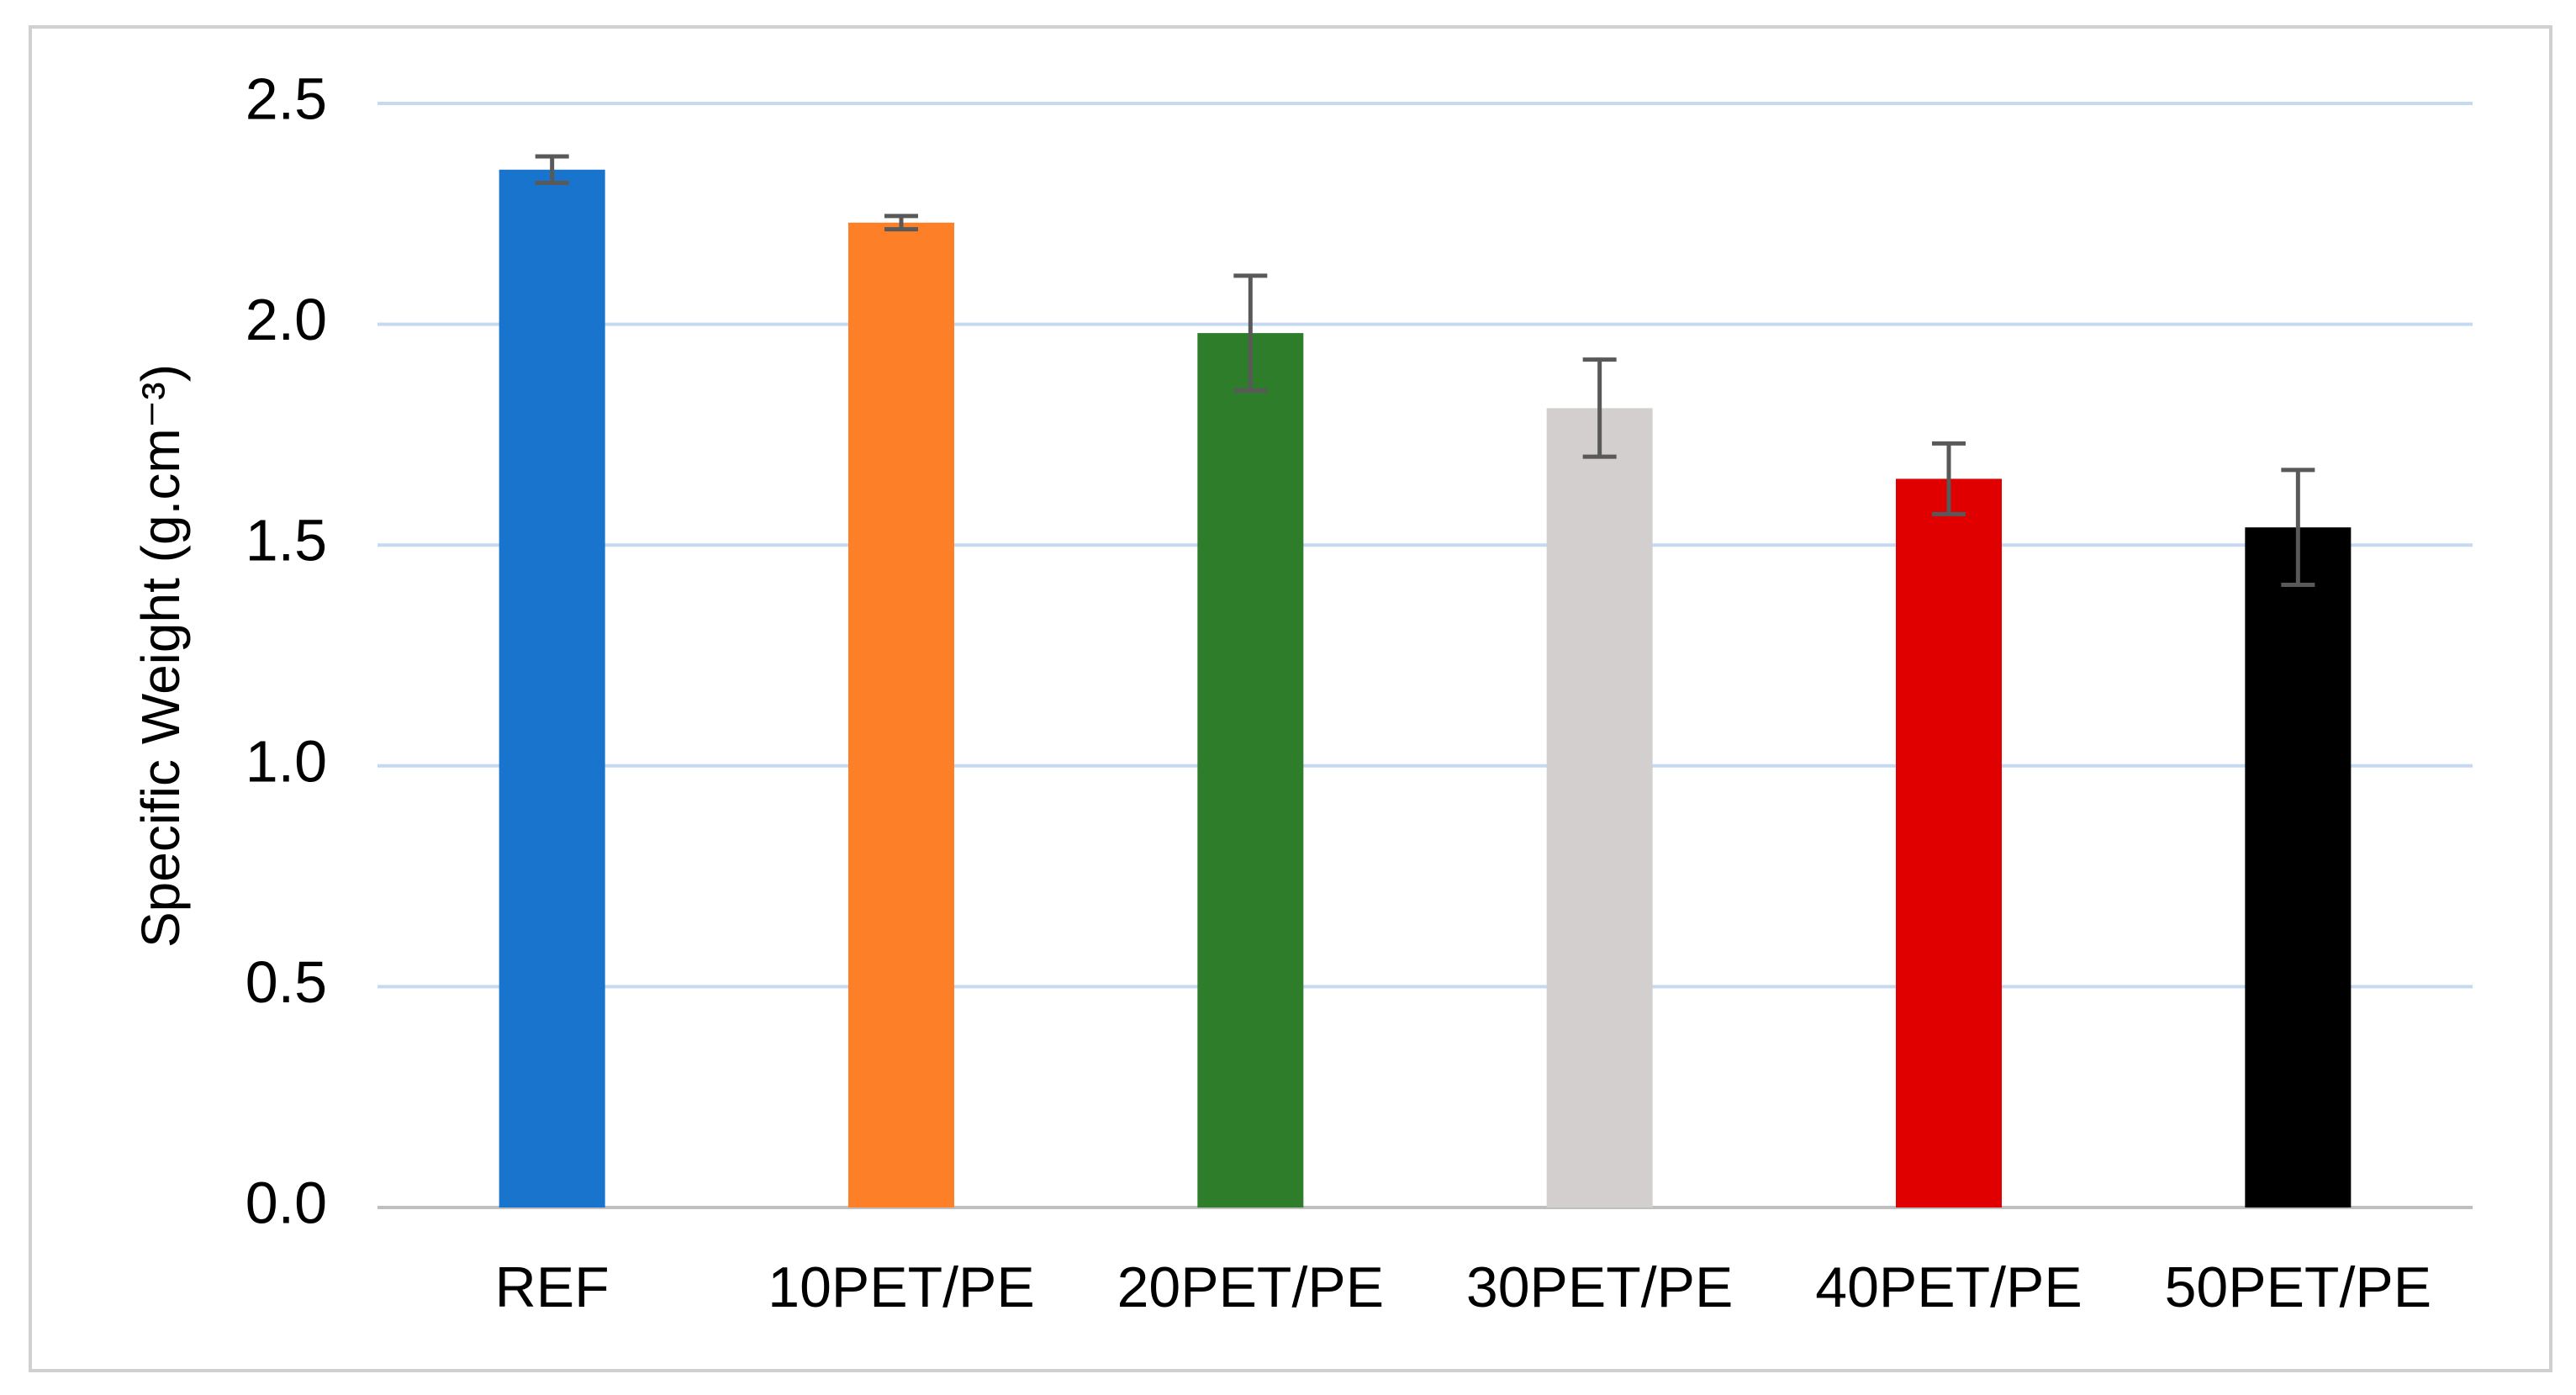 The height and width of the screenshot is (1395, 2576). I want to click on y-tick-label: 2.0, so click(286, 319).